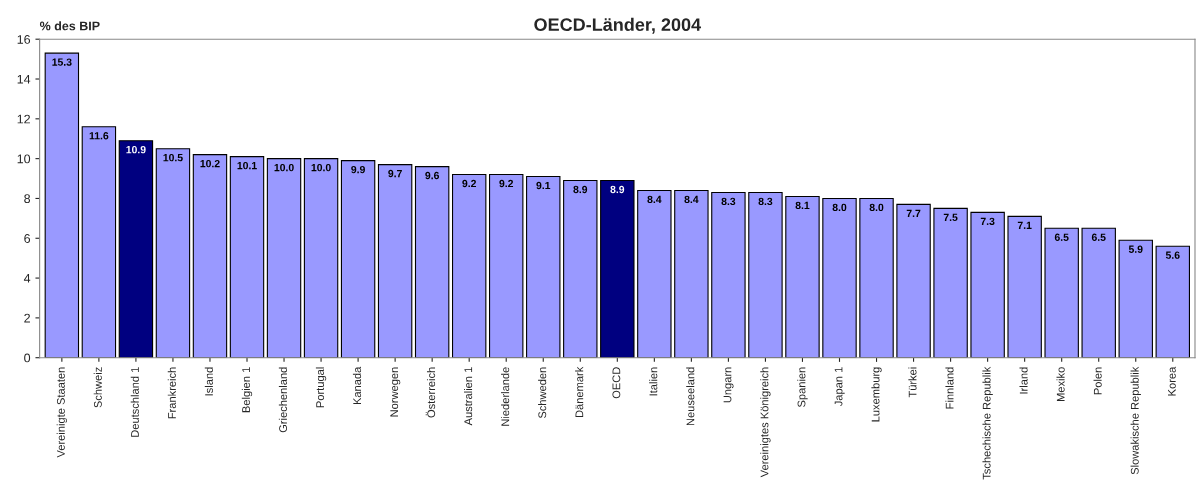  Describe the element at coordinates (97, 387) in the screenshot. I see `x-tick-label: Schweiz` at that location.